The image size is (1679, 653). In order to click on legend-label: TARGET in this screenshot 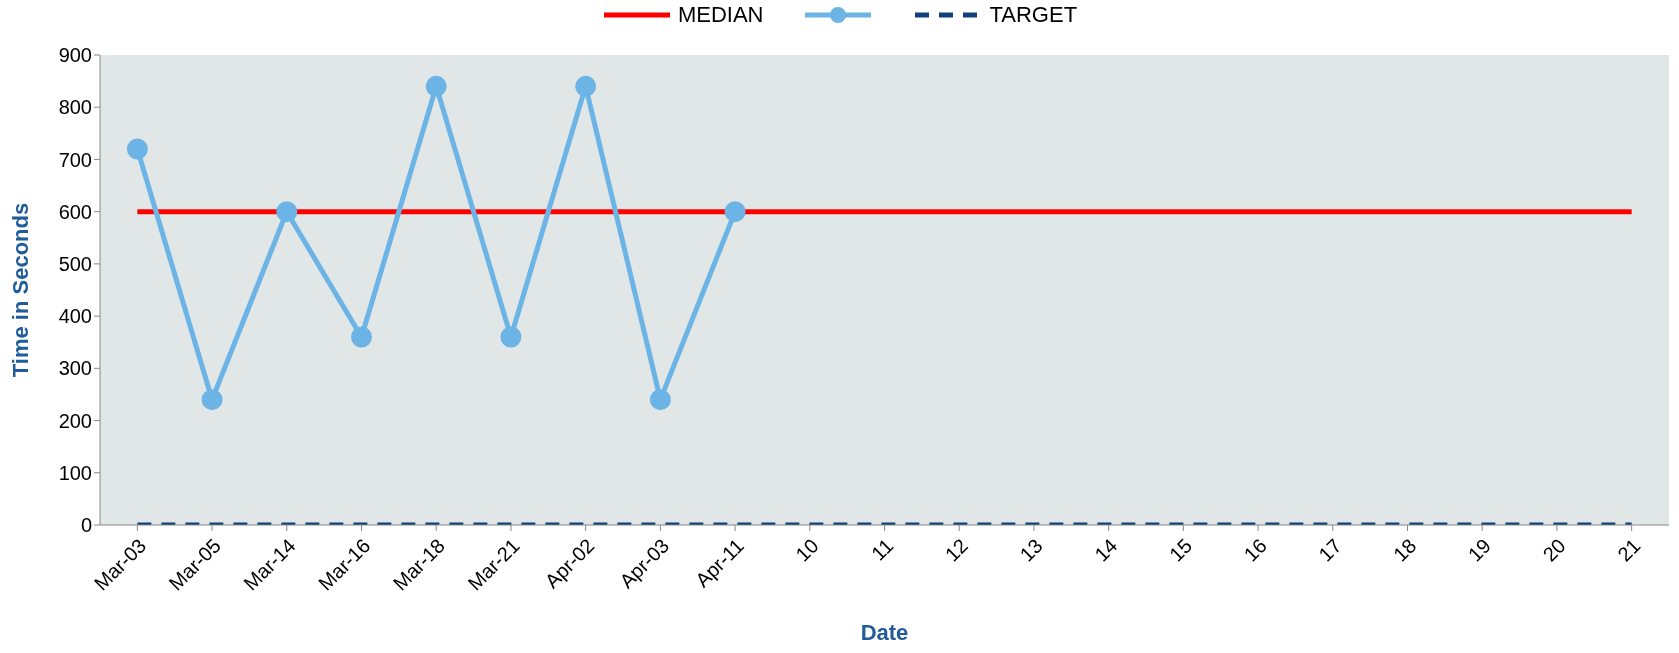, I will do `click(1033, 15)`.